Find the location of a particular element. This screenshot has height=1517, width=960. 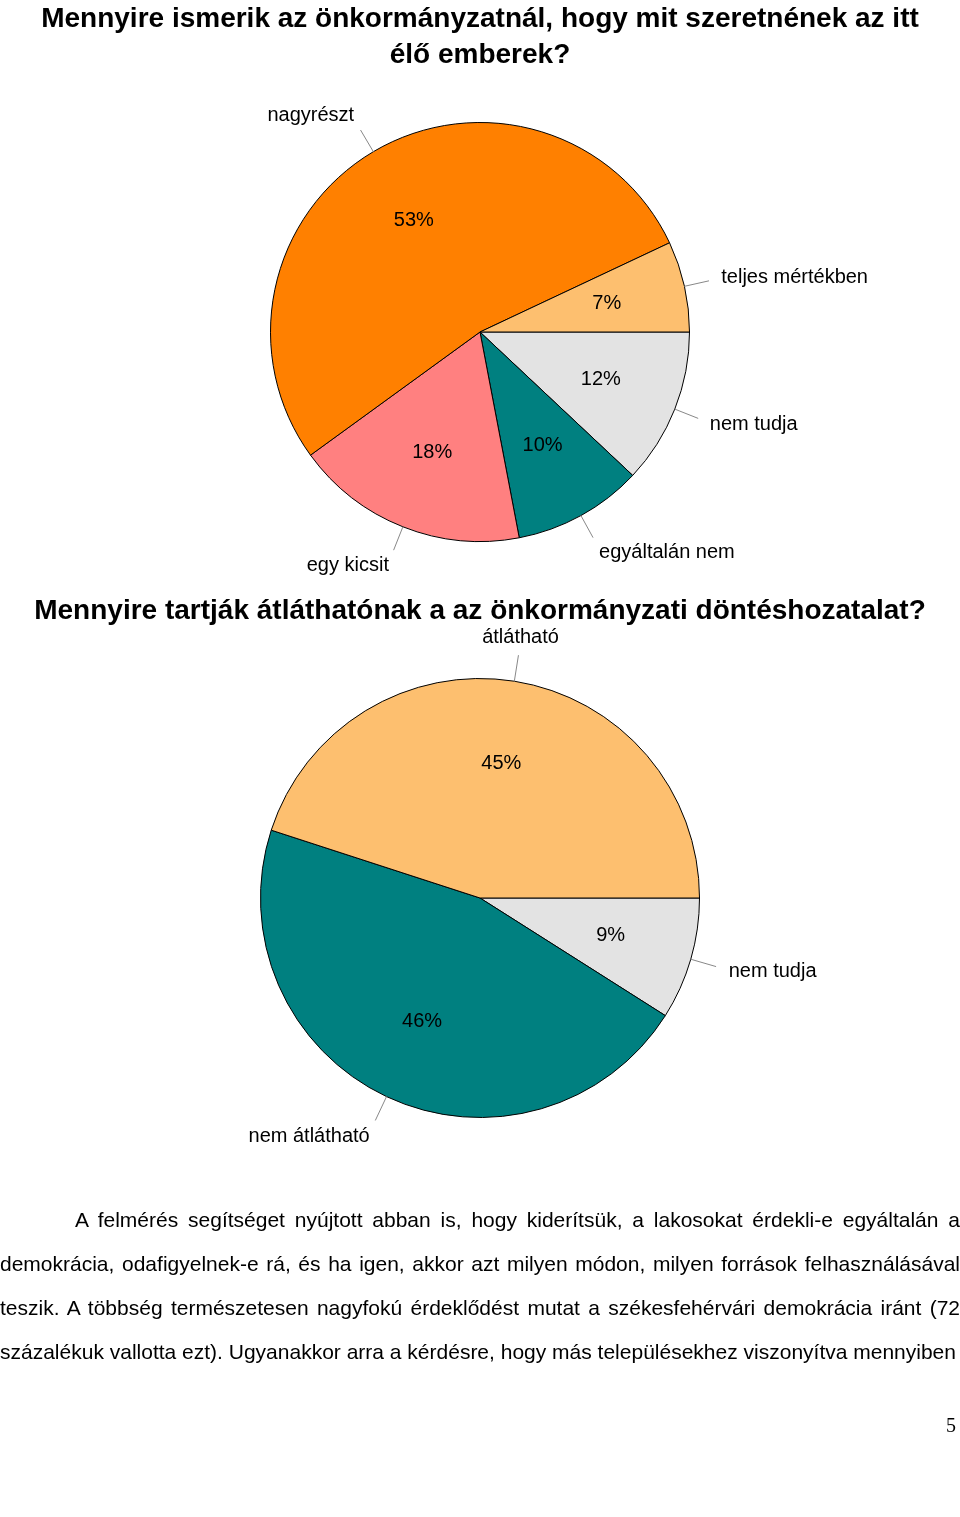

slice-label: egyáltalán nem is located at coordinates (667, 550).